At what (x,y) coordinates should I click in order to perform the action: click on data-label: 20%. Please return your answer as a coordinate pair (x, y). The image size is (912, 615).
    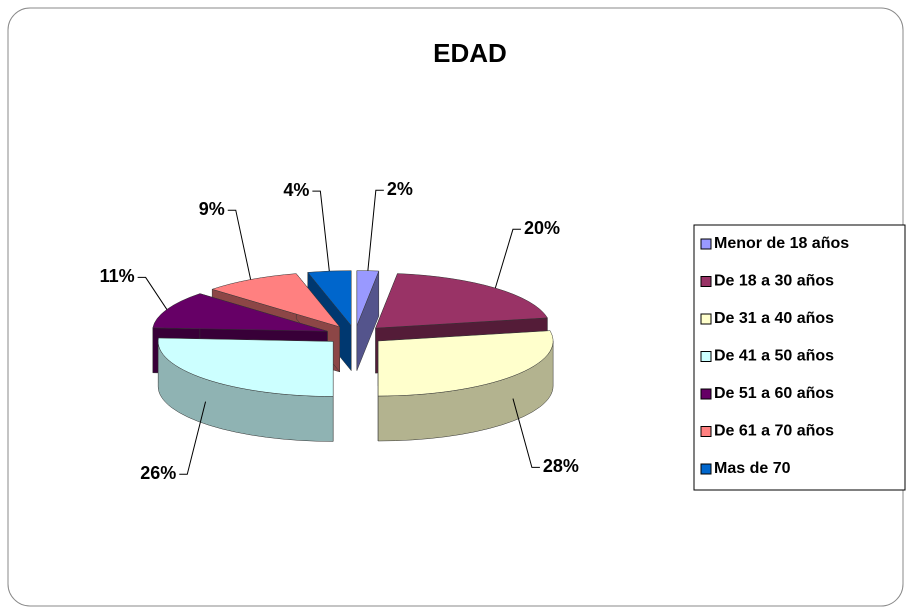
    Looking at the image, I should click on (542, 228).